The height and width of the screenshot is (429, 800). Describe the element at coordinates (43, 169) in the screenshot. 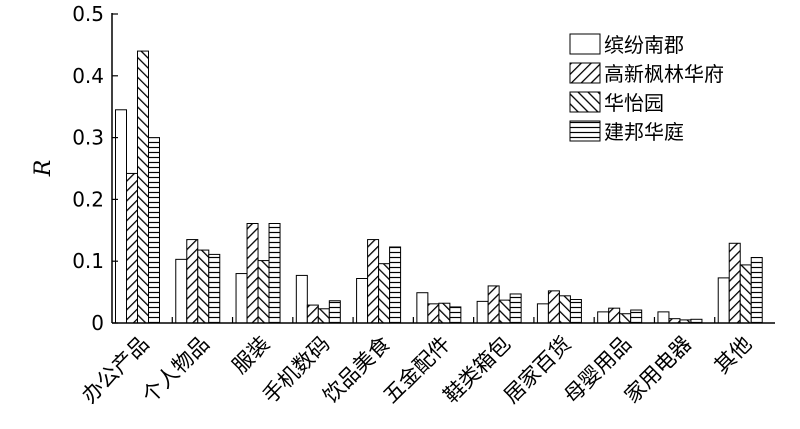

I see `y-axis-title: R` at that location.